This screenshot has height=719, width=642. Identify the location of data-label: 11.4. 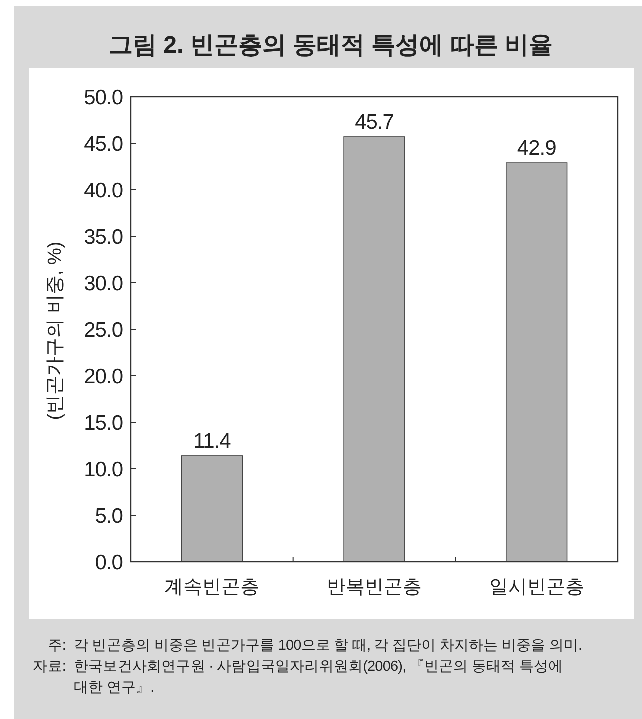
(213, 441).